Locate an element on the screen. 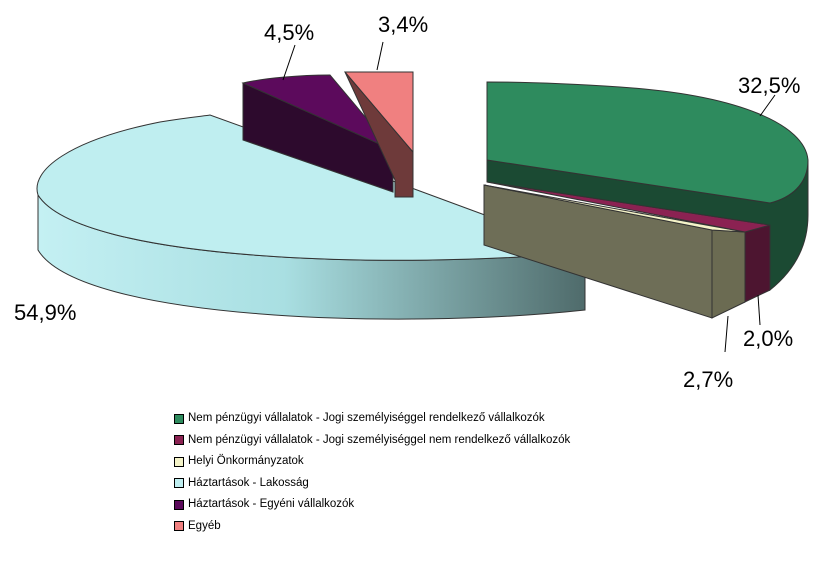 The width and height of the screenshot is (823, 580). legend-label: Háztartások - Egyéni vállalkozók is located at coordinates (271, 504).